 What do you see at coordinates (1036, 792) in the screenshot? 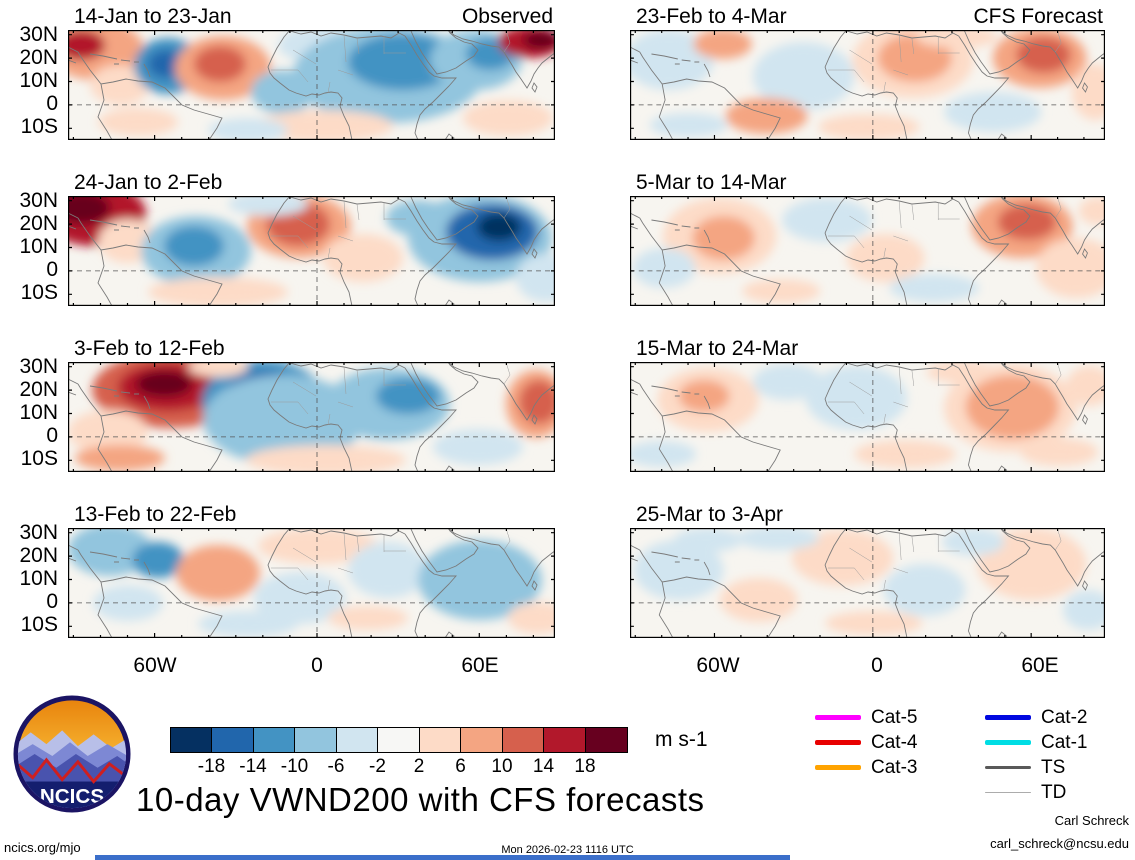
I see `legend-item: TD` at bounding box center [1036, 792].